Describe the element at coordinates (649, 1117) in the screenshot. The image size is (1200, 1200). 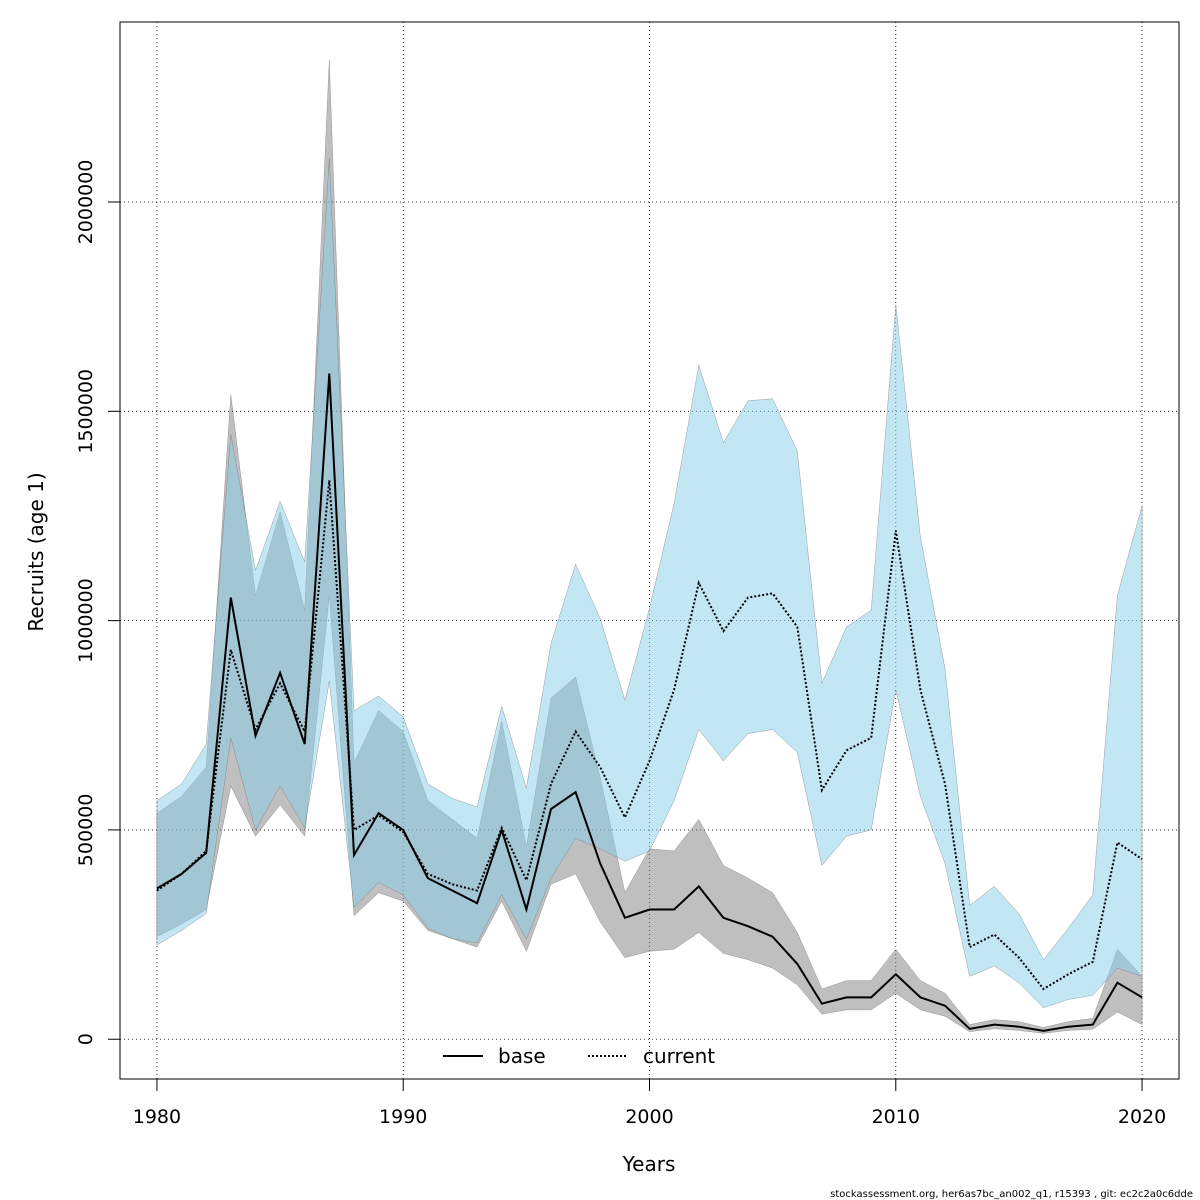
I see `x-tick-label: 2000` at that location.